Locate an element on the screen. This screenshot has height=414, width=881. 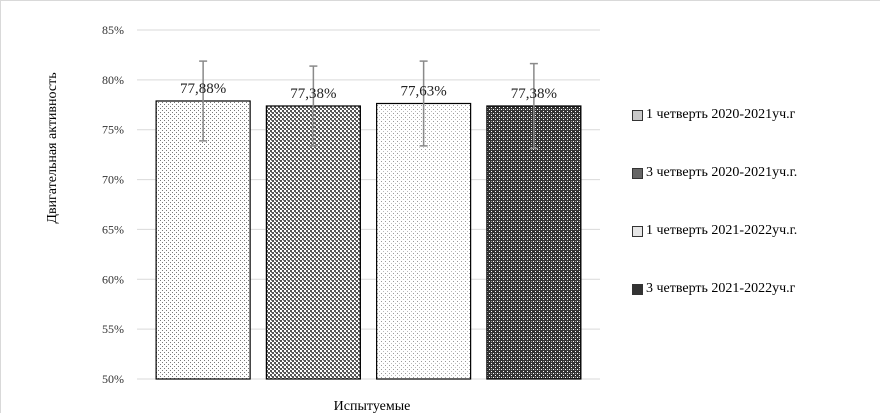
legend-item: 3 четверть 2020-2021уч.г. is located at coordinates (714, 173).